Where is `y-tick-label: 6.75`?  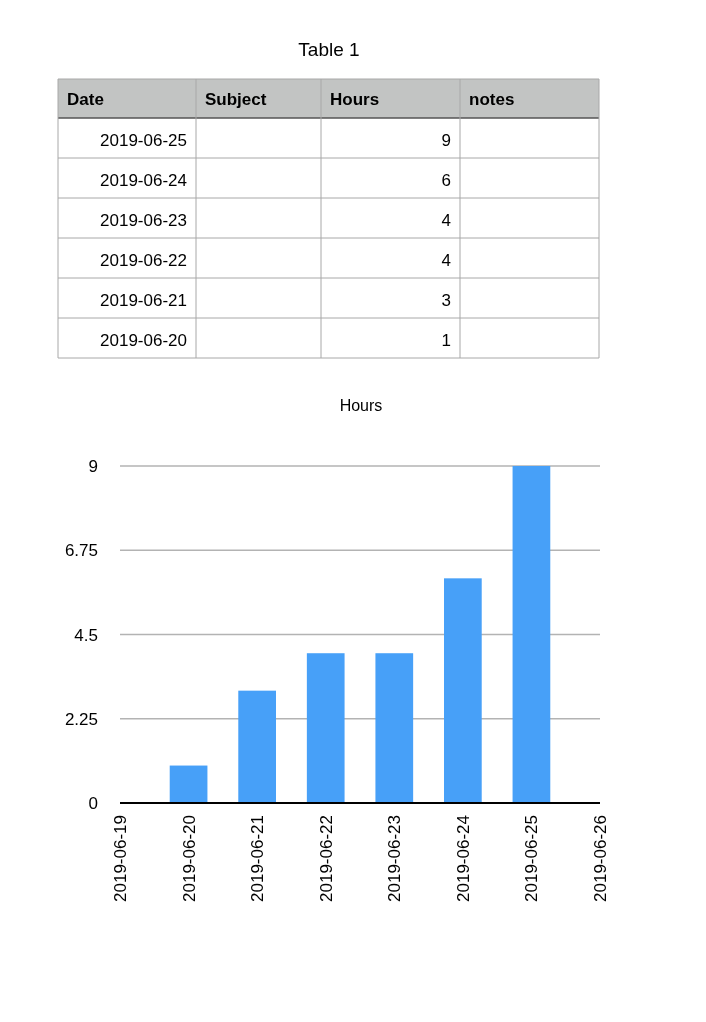 y-tick-label: 6.75 is located at coordinates (81, 551).